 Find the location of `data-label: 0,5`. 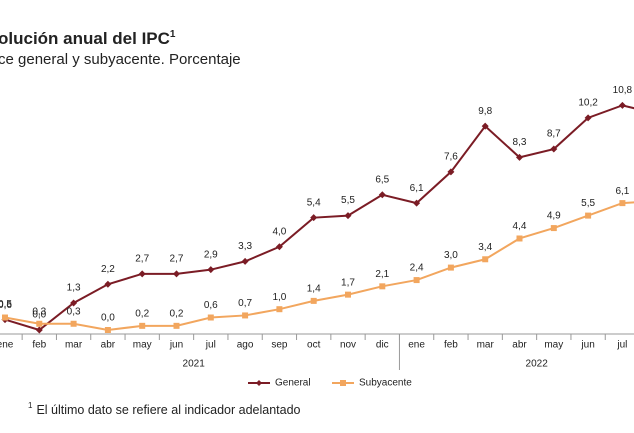

data-label: 0,5 is located at coordinates (6, 304).